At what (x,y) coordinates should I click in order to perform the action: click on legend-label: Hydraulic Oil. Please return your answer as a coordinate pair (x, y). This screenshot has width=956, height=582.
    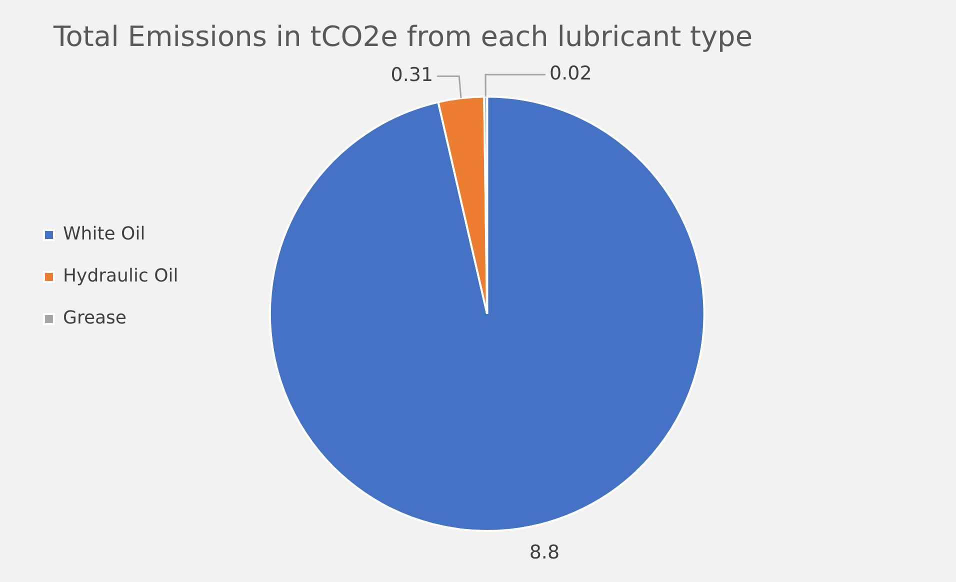
    Looking at the image, I should click on (120, 276).